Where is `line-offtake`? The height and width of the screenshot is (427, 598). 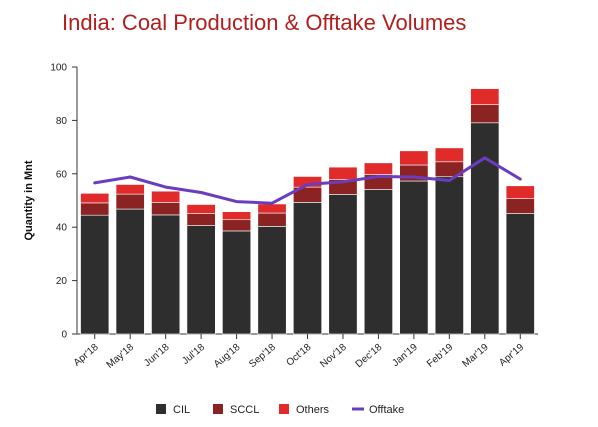
line-offtake is located at coordinates (307, 180).